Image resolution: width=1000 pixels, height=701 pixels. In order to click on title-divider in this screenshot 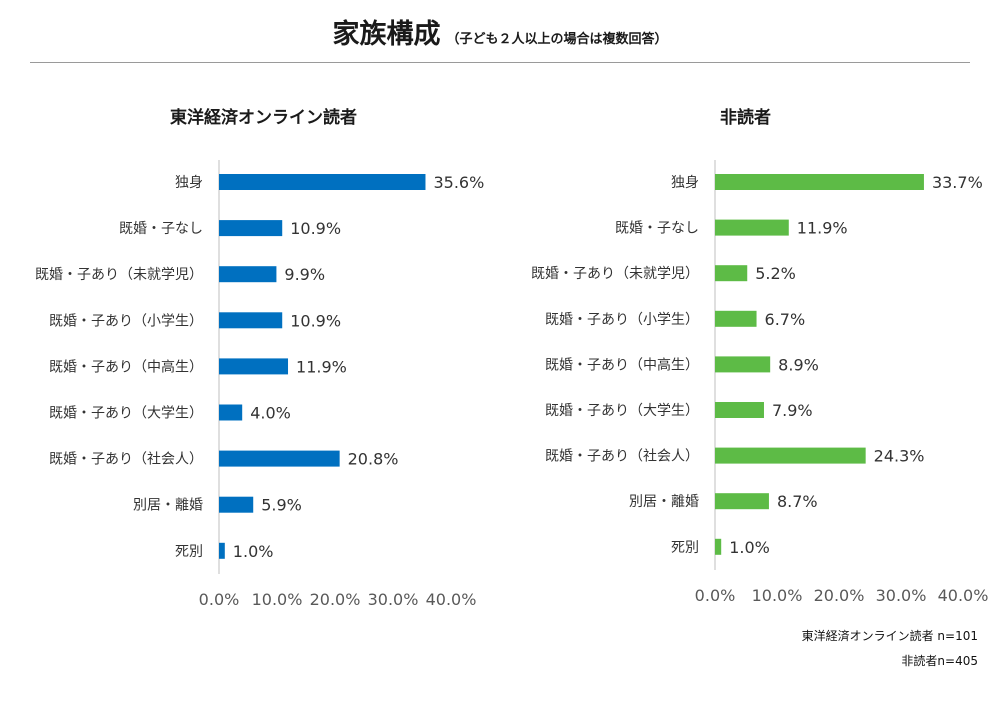, I will do `click(500, 62)`.